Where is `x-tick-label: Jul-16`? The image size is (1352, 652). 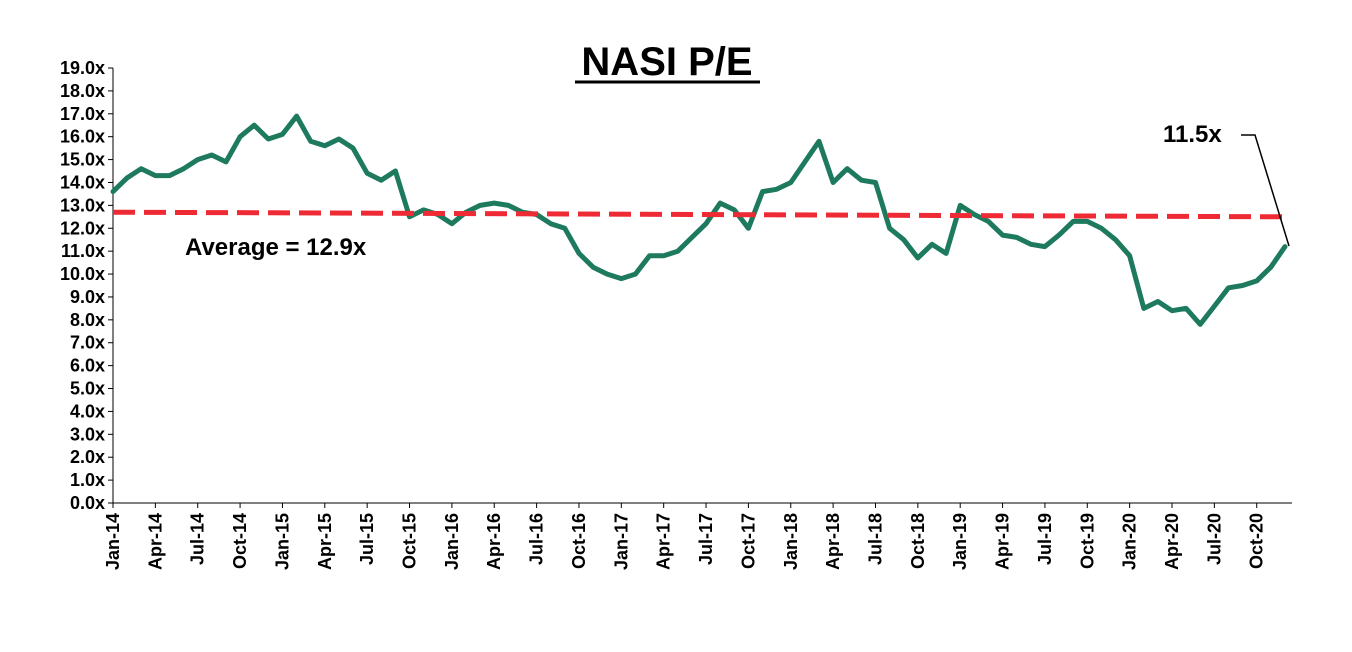 x-tick-label: Jul-16 is located at coordinates (537, 539).